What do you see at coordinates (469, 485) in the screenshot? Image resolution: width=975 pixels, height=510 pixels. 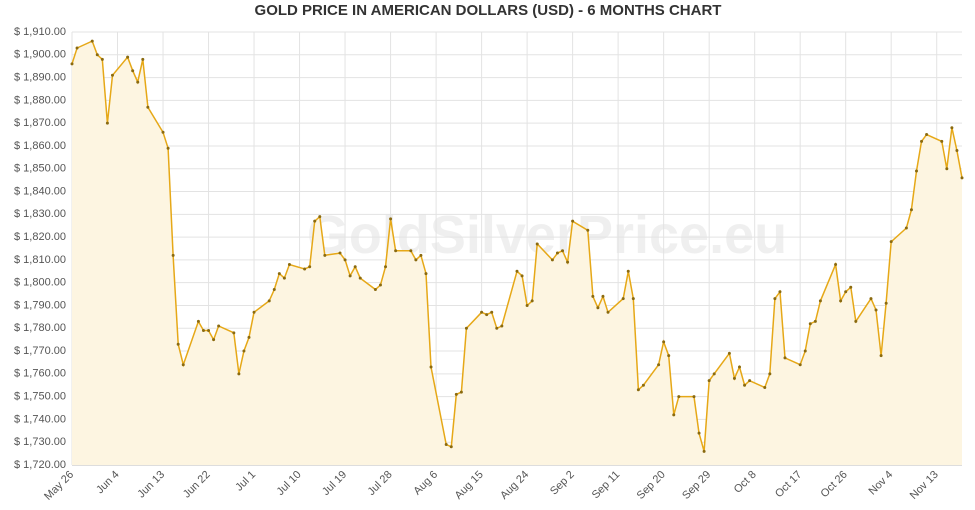 I see `x-tick-label: Aug 15` at bounding box center [469, 485].